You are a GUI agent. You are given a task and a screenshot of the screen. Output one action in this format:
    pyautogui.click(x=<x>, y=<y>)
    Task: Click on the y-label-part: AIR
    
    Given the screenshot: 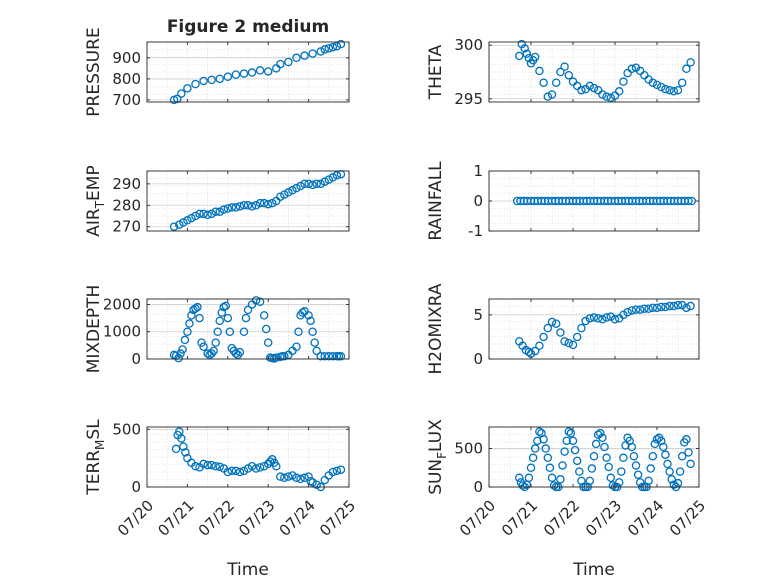 What is the action you would take?
    pyautogui.click(x=94, y=222)
    